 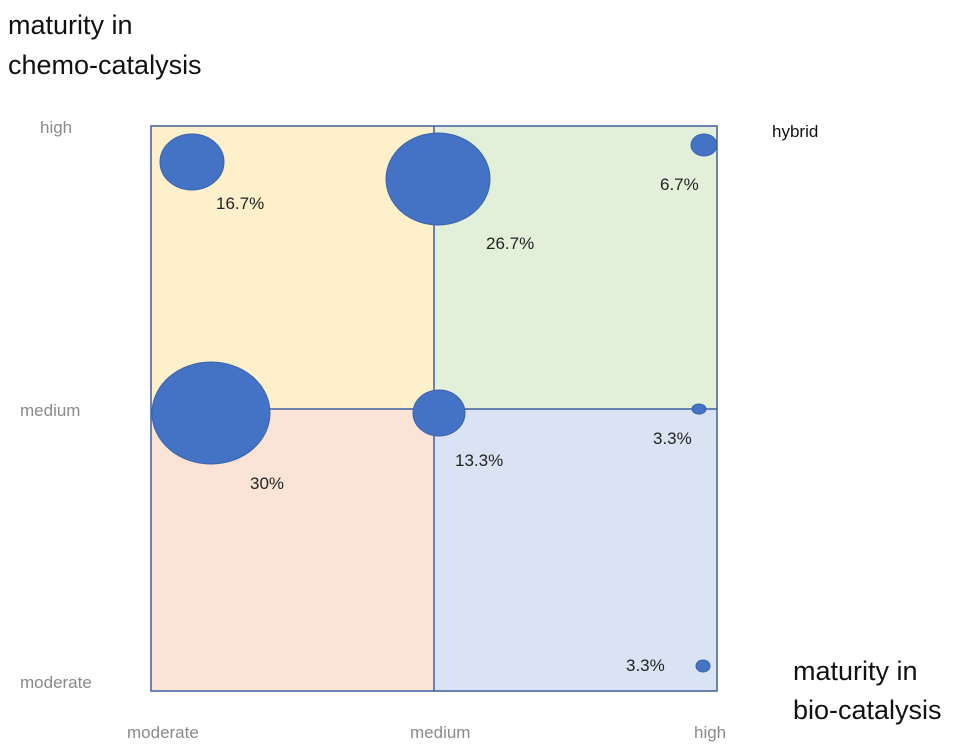 What do you see at coordinates (710, 732) in the screenshot?
I see `x-tick-high: high` at bounding box center [710, 732].